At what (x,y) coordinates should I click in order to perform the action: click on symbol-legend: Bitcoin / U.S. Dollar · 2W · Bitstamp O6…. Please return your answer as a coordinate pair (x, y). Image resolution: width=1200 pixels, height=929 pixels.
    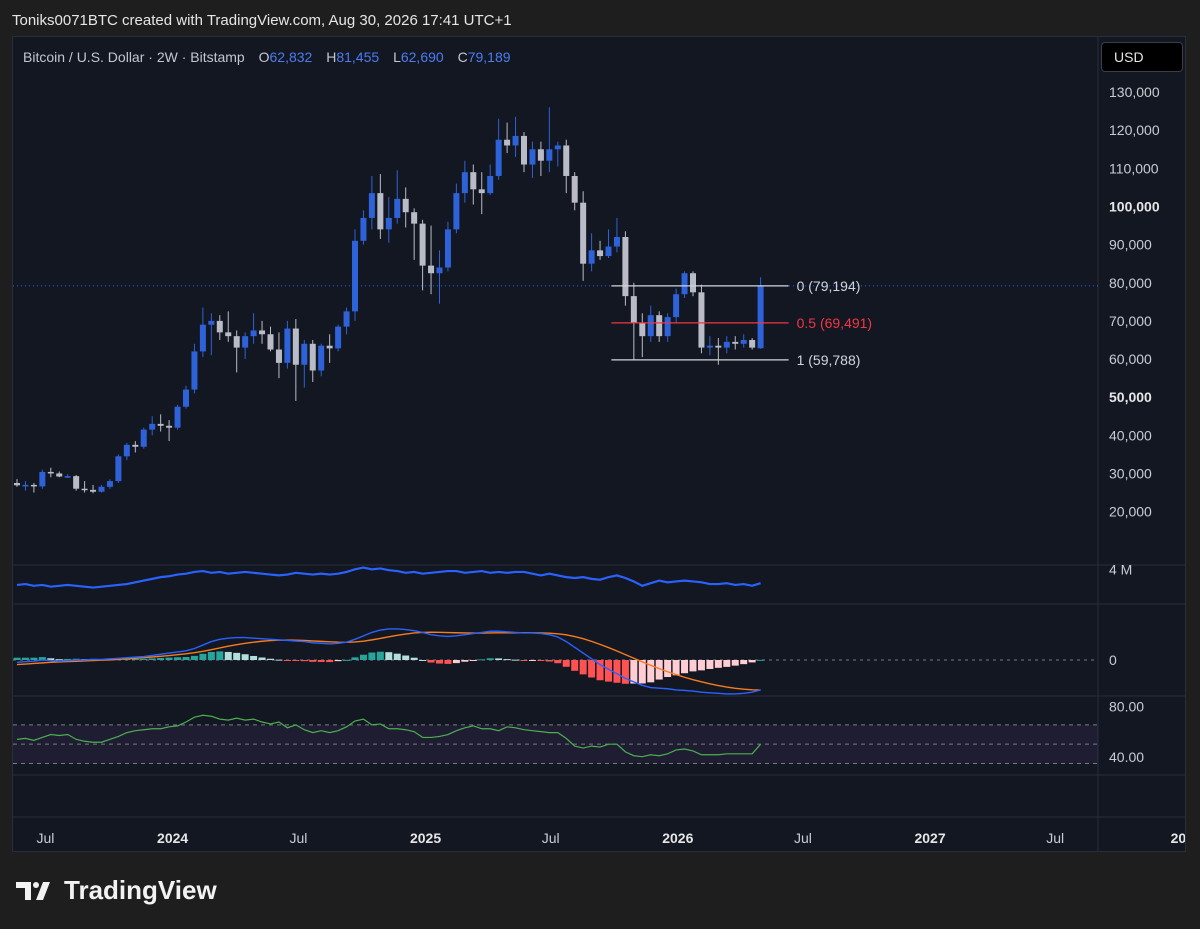
    Looking at the image, I should click on (267, 57).